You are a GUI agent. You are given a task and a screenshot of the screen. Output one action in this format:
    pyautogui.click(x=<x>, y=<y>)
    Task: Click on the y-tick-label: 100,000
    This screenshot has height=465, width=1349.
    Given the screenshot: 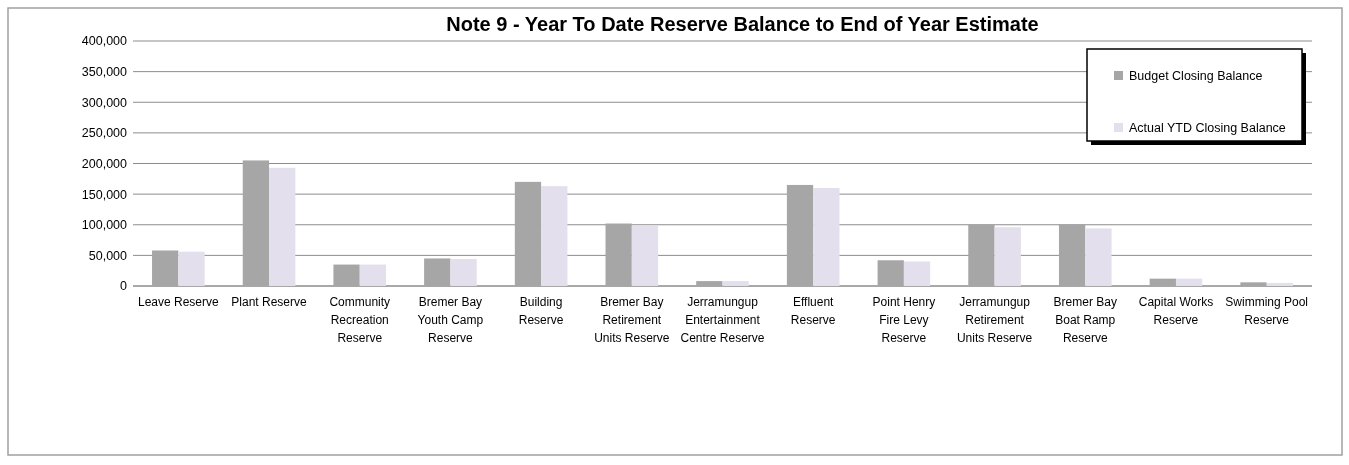 What is the action you would take?
    pyautogui.click(x=104, y=225)
    